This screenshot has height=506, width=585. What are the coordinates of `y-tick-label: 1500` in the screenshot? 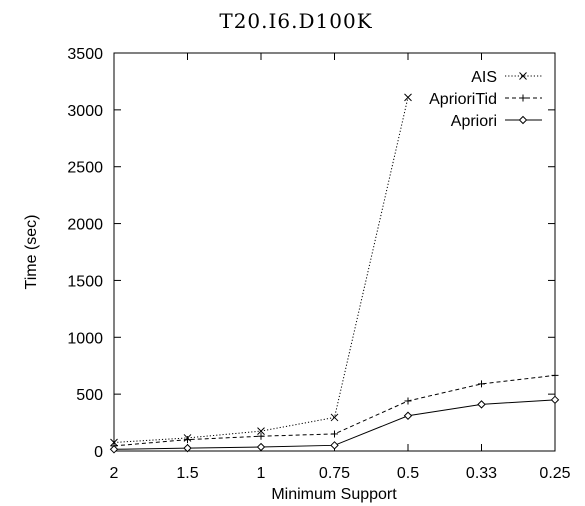 It's located at (85, 281).